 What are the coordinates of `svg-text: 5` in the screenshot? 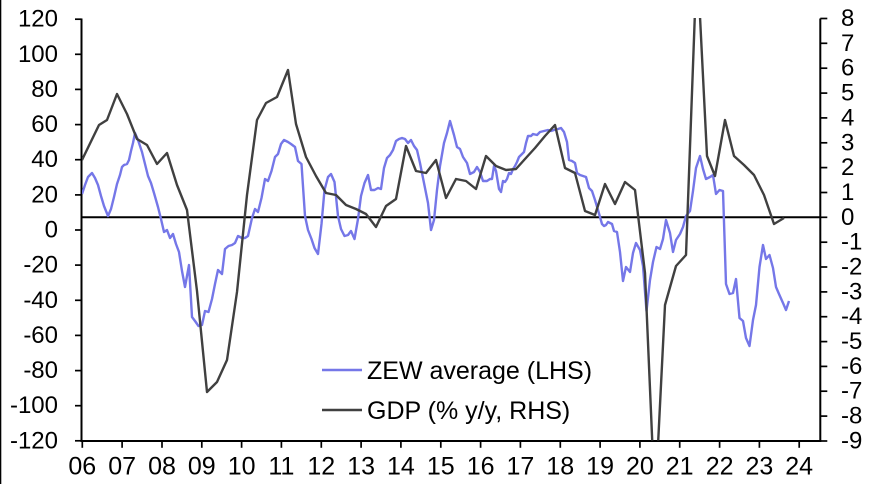 It's located at (847, 93).